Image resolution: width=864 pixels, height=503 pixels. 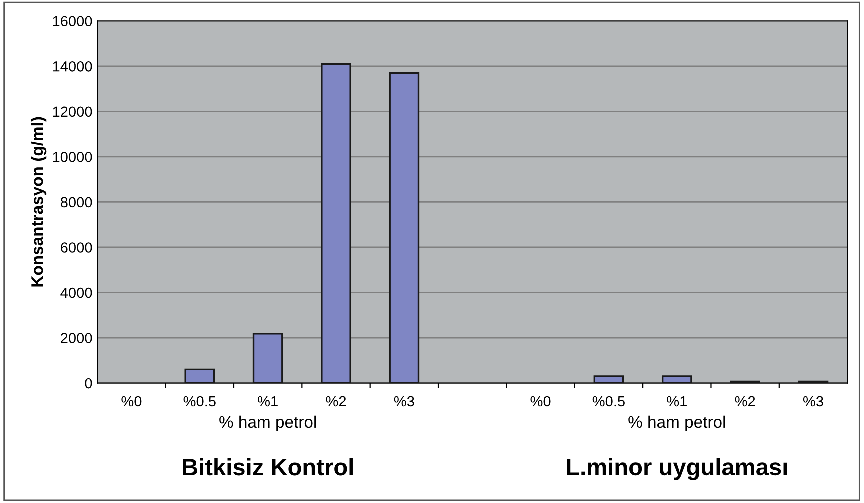 I want to click on y-tick-label: 4000, so click(x=76, y=293).